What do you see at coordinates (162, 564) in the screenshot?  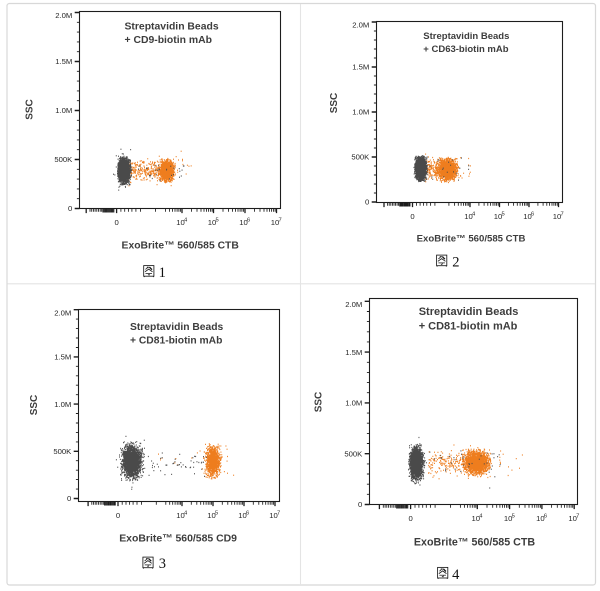 I see `svg-text: 3` at bounding box center [162, 564].